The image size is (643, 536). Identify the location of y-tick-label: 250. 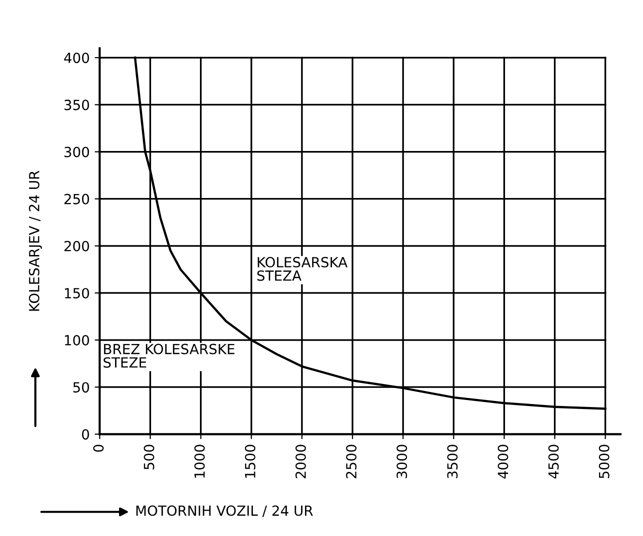
(77, 199).